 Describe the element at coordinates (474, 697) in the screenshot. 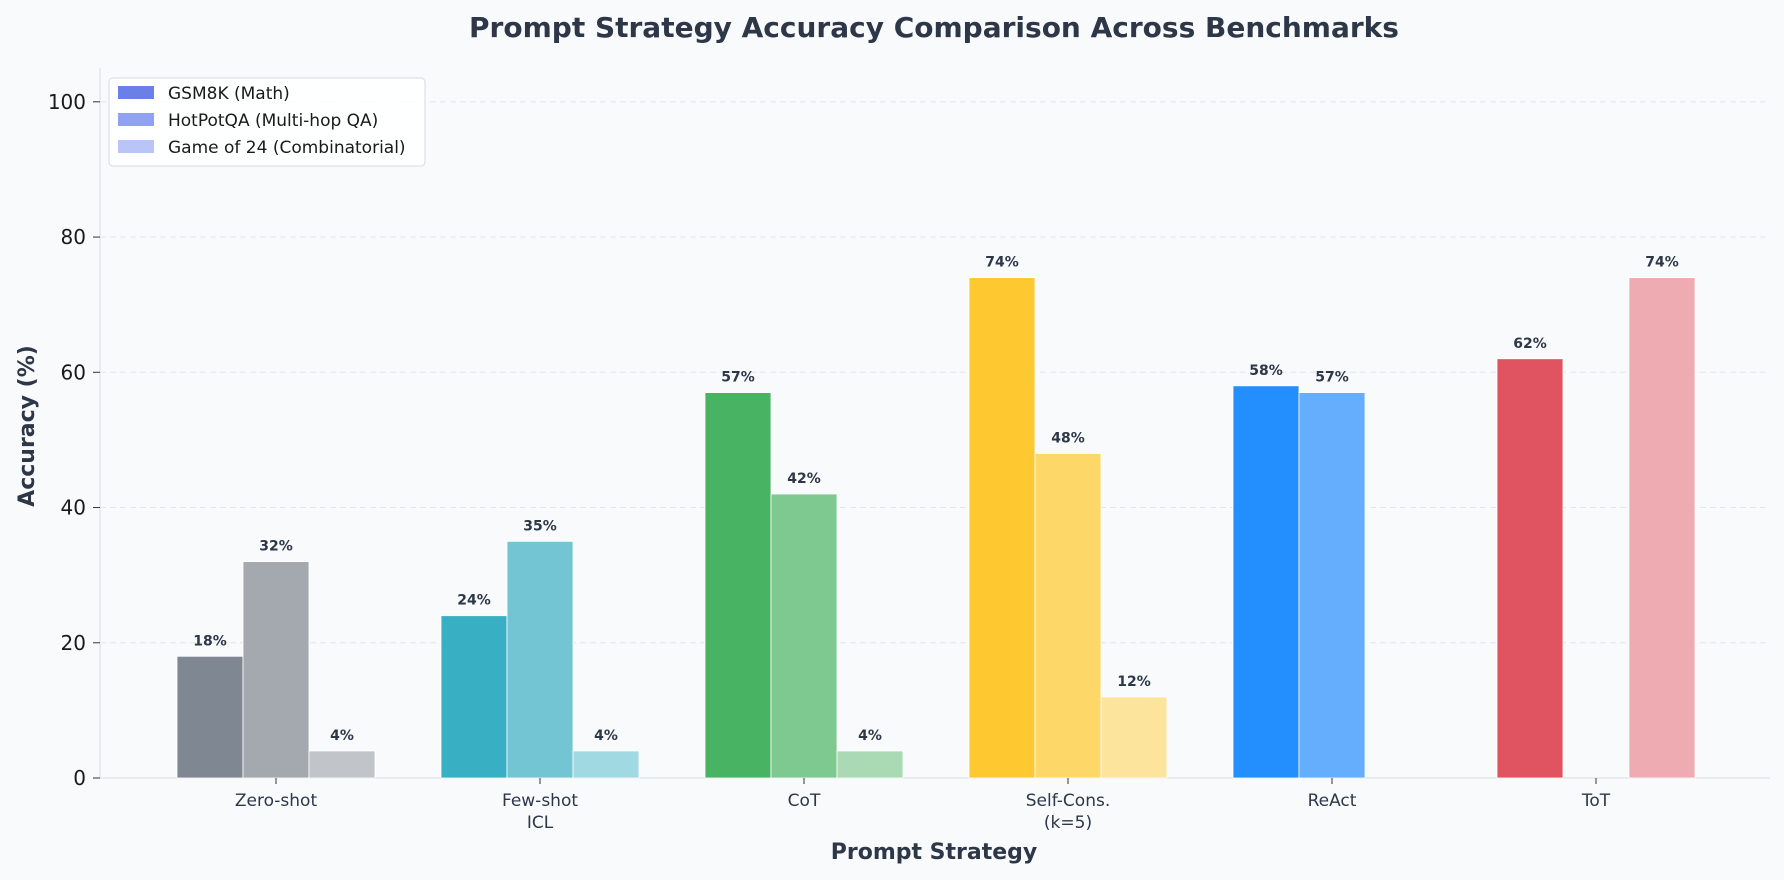

I see `bar-few-shot-gsm8k-math` at that location.